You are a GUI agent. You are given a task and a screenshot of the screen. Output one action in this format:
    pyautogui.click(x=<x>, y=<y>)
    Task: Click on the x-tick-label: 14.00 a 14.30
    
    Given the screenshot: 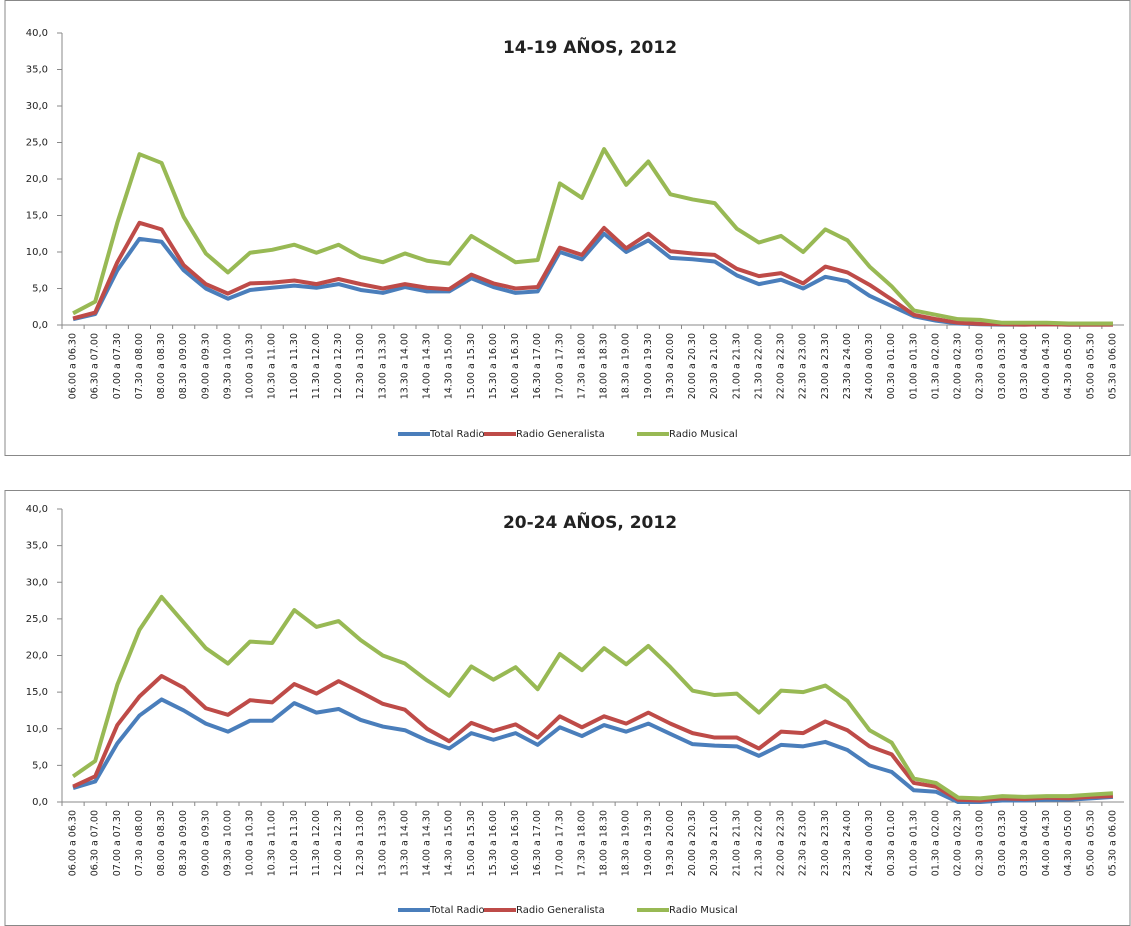 What is the action you would take?
    pyautogui.click(x=427, y=843)
    